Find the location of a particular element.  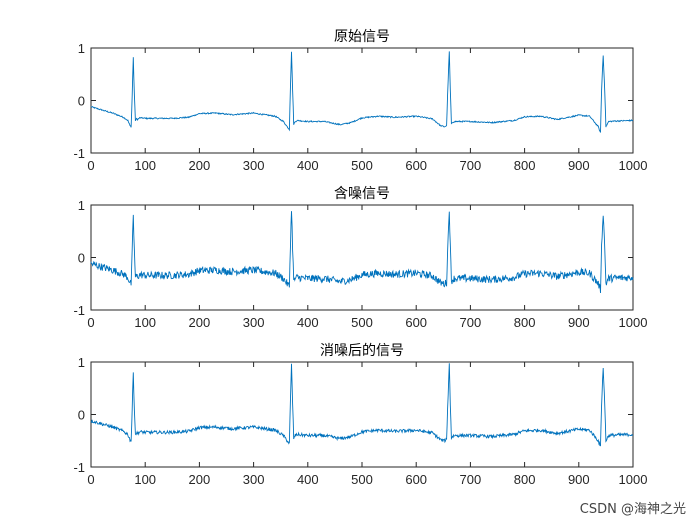

subplot-title: 含噪信号 is located at coordinates (362, 194).